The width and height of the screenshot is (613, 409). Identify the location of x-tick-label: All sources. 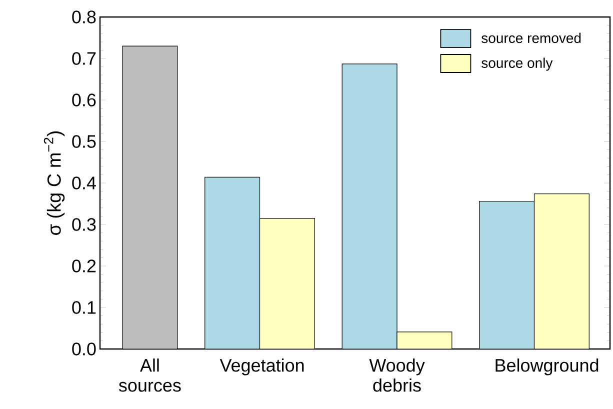
(149, 375).